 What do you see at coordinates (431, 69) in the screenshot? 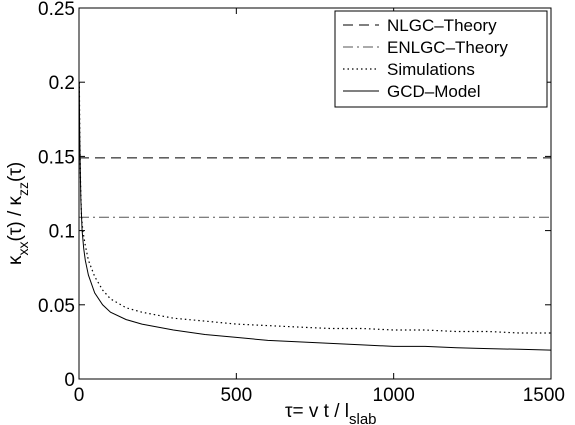
I see `legend-label: Simulations` at bounding box center [431, 69].